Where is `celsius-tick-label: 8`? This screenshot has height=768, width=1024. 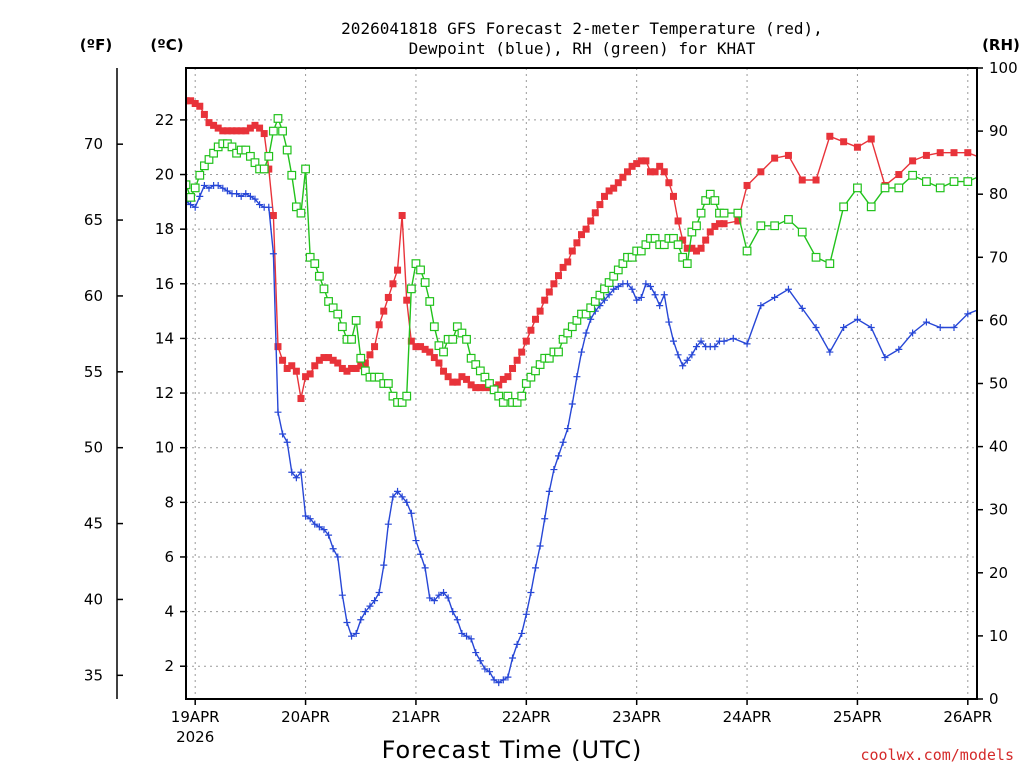 celsius-tick-label: 8 is located at coordinates (169, 502).